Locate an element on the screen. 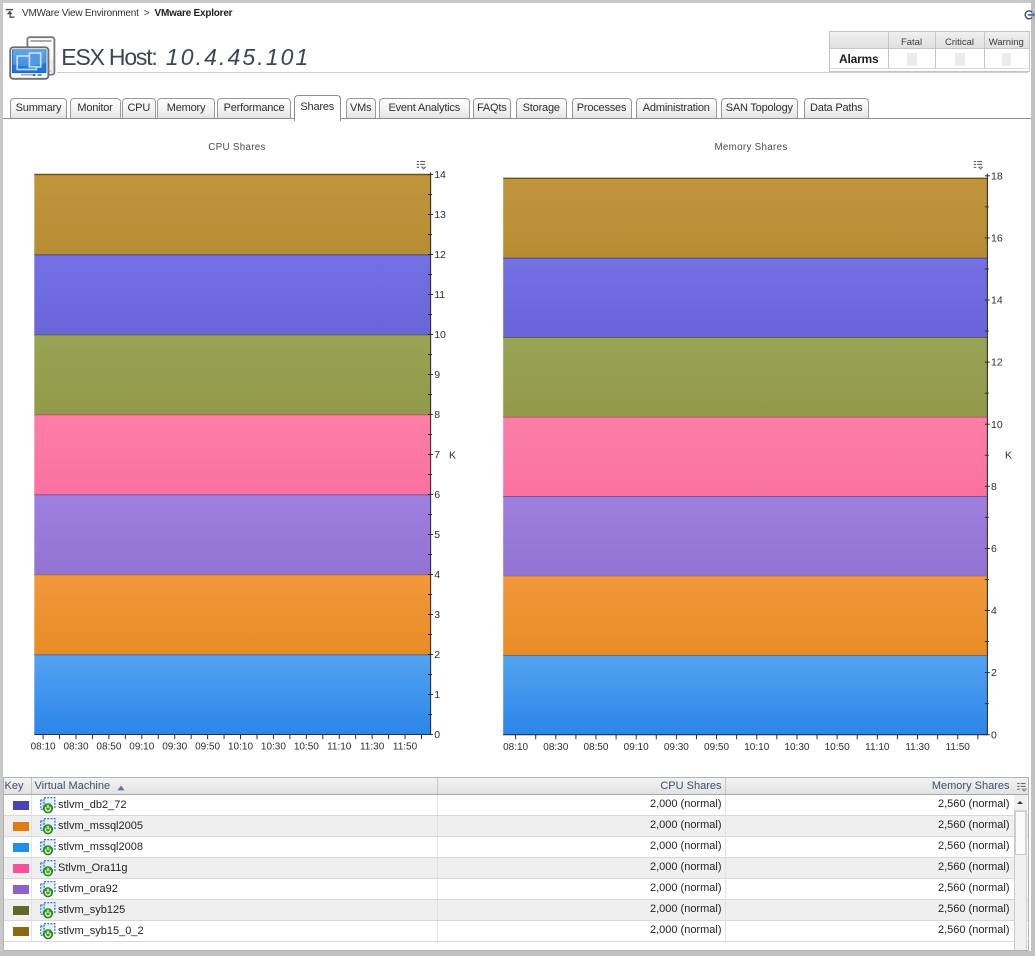 This screenshot has width=1035, height=956. svg-text: 18 is located at coordinates (997, 176).